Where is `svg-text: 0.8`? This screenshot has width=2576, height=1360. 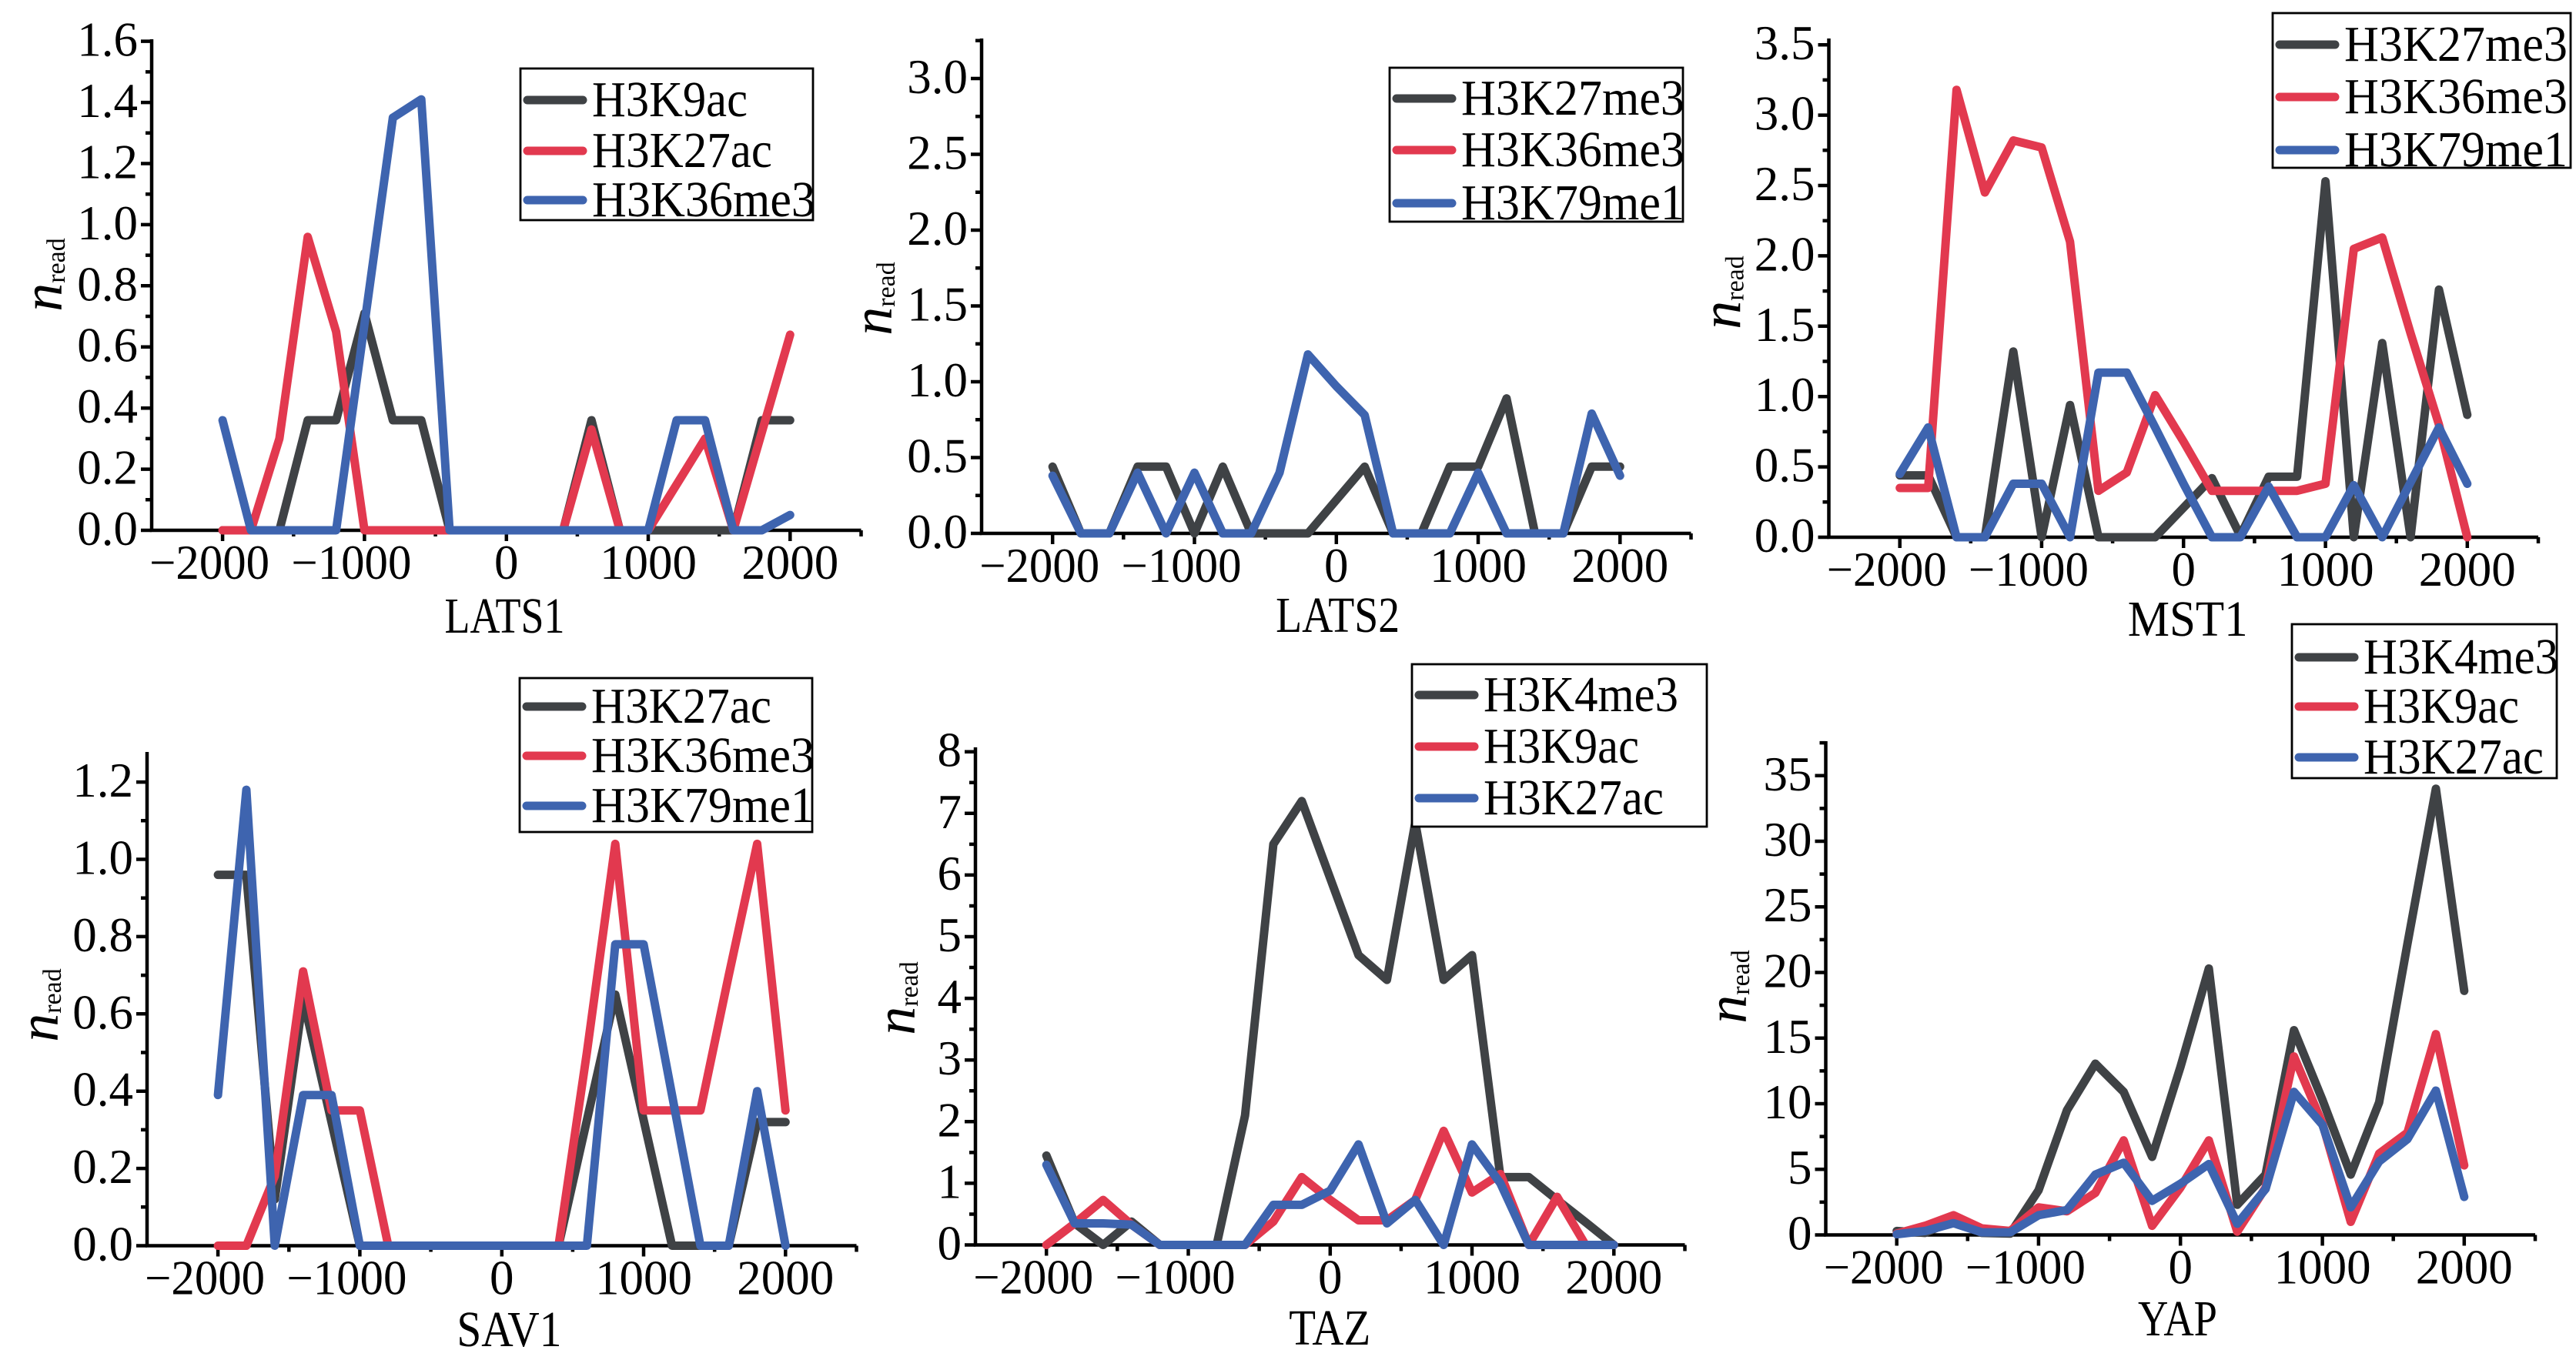 svg-text: 0.8 is located at coordinates (103, 935).